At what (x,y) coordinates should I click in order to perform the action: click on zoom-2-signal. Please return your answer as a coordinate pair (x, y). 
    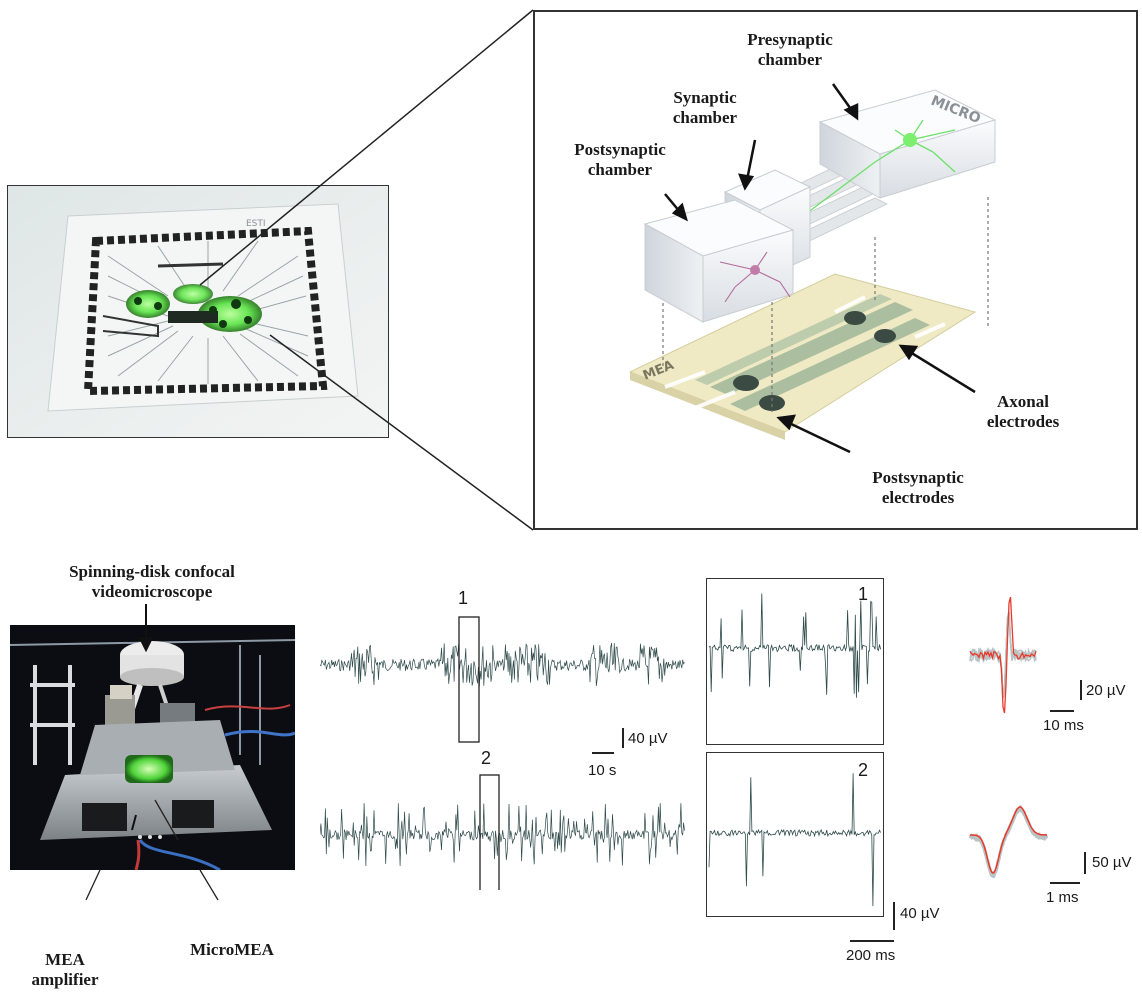
    Looking at the image, I should click on (794, 840).